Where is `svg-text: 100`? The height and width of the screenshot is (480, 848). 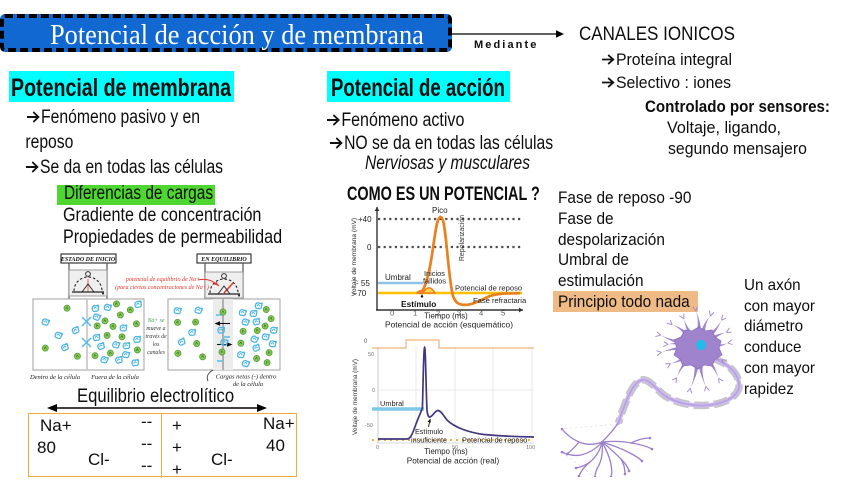
svg-text: 100 is located at coordinates (530, 448).